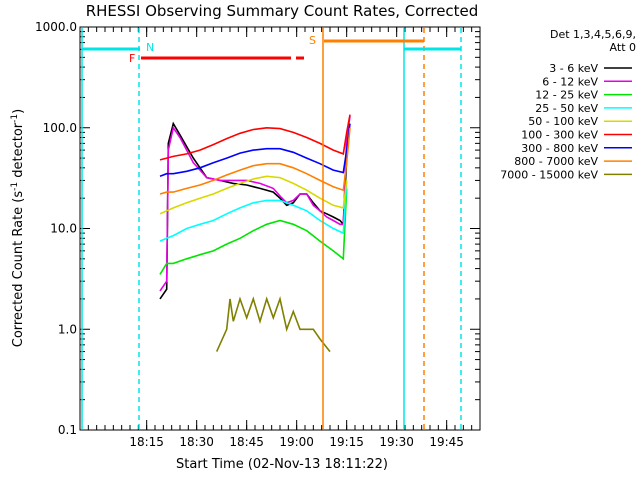  What do you see at coordinates (296, 442) in the screenshot?
I see `x-tick-label: 19:00` at bounding box center [296, 442].